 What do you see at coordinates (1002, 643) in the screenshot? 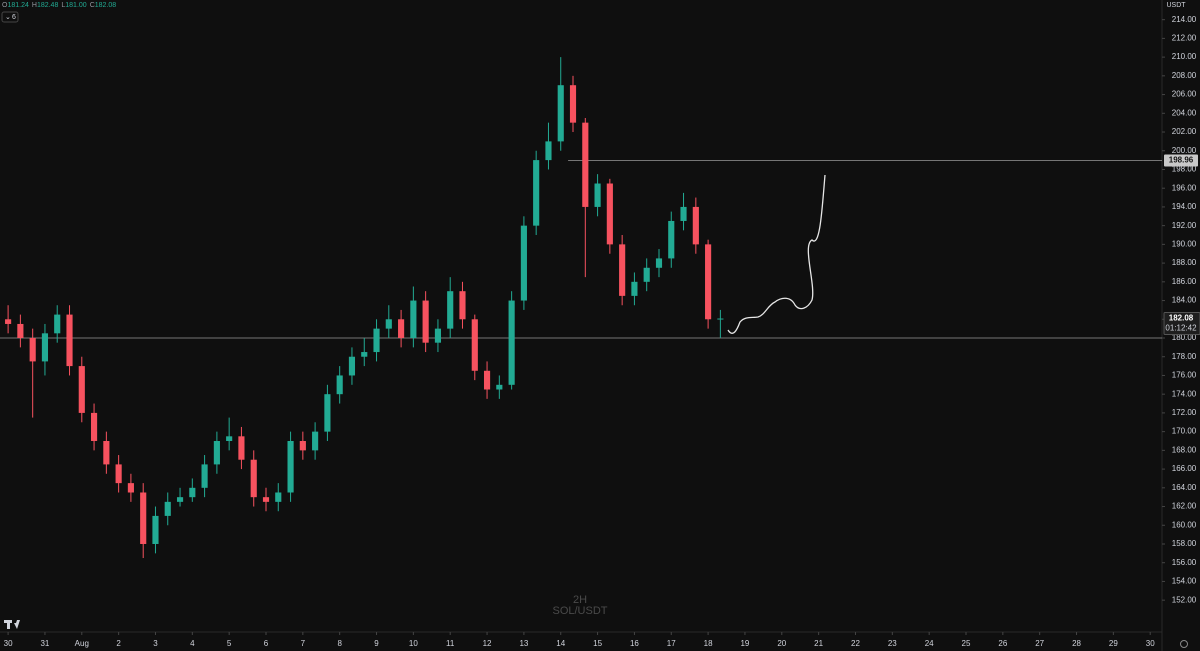
I see `x-tick-label: 26` at bounding box center [1002, 643].